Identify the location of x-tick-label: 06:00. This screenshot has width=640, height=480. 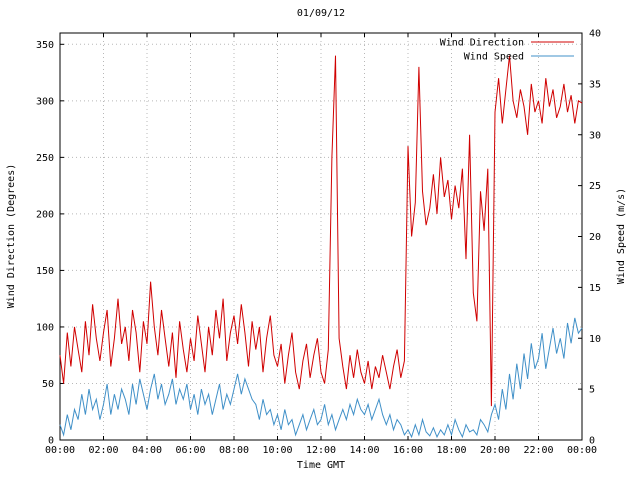
(190, 450).